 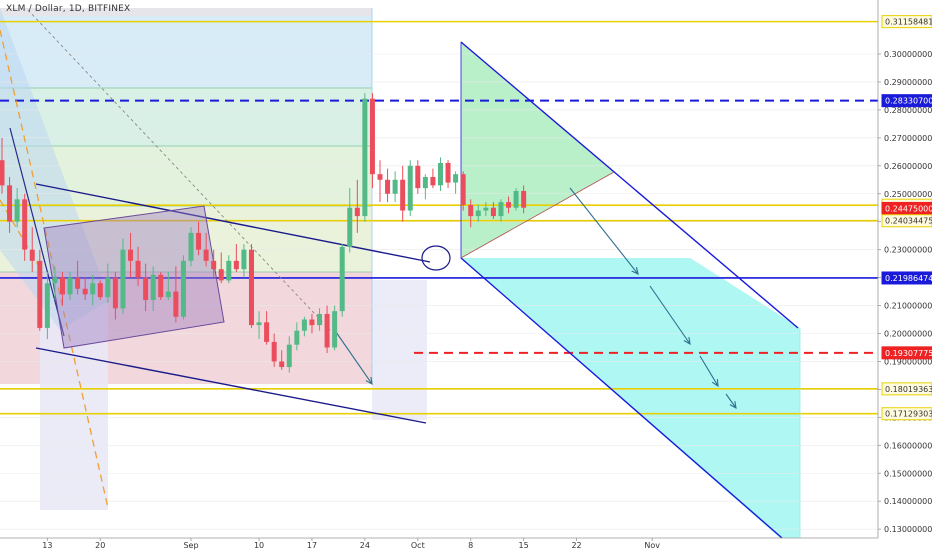 I want to click on price-tag: 0.24475000, so click(x=906, y=208).